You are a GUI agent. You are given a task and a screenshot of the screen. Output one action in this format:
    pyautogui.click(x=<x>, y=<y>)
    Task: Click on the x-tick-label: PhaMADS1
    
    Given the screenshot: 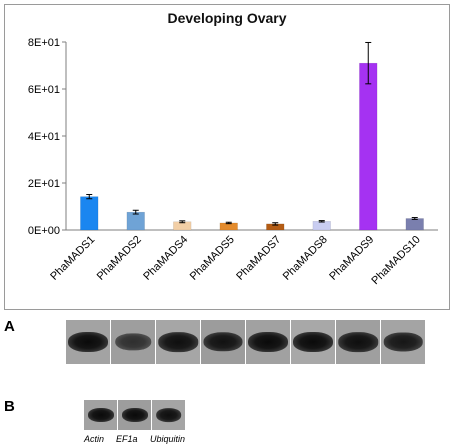 What is the action you would take?
    pyautogui.click(x=72, y=258)
    